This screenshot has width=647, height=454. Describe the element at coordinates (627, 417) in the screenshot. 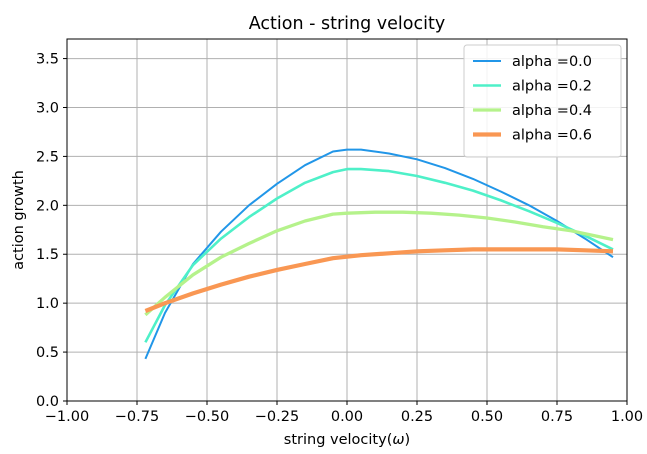

I see `x-tick-label: 1.00` at that location.